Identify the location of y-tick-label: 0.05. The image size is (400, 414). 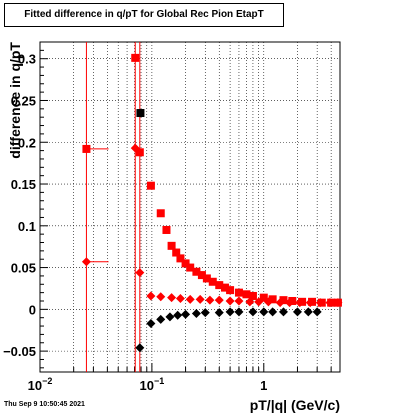
(23, 268).